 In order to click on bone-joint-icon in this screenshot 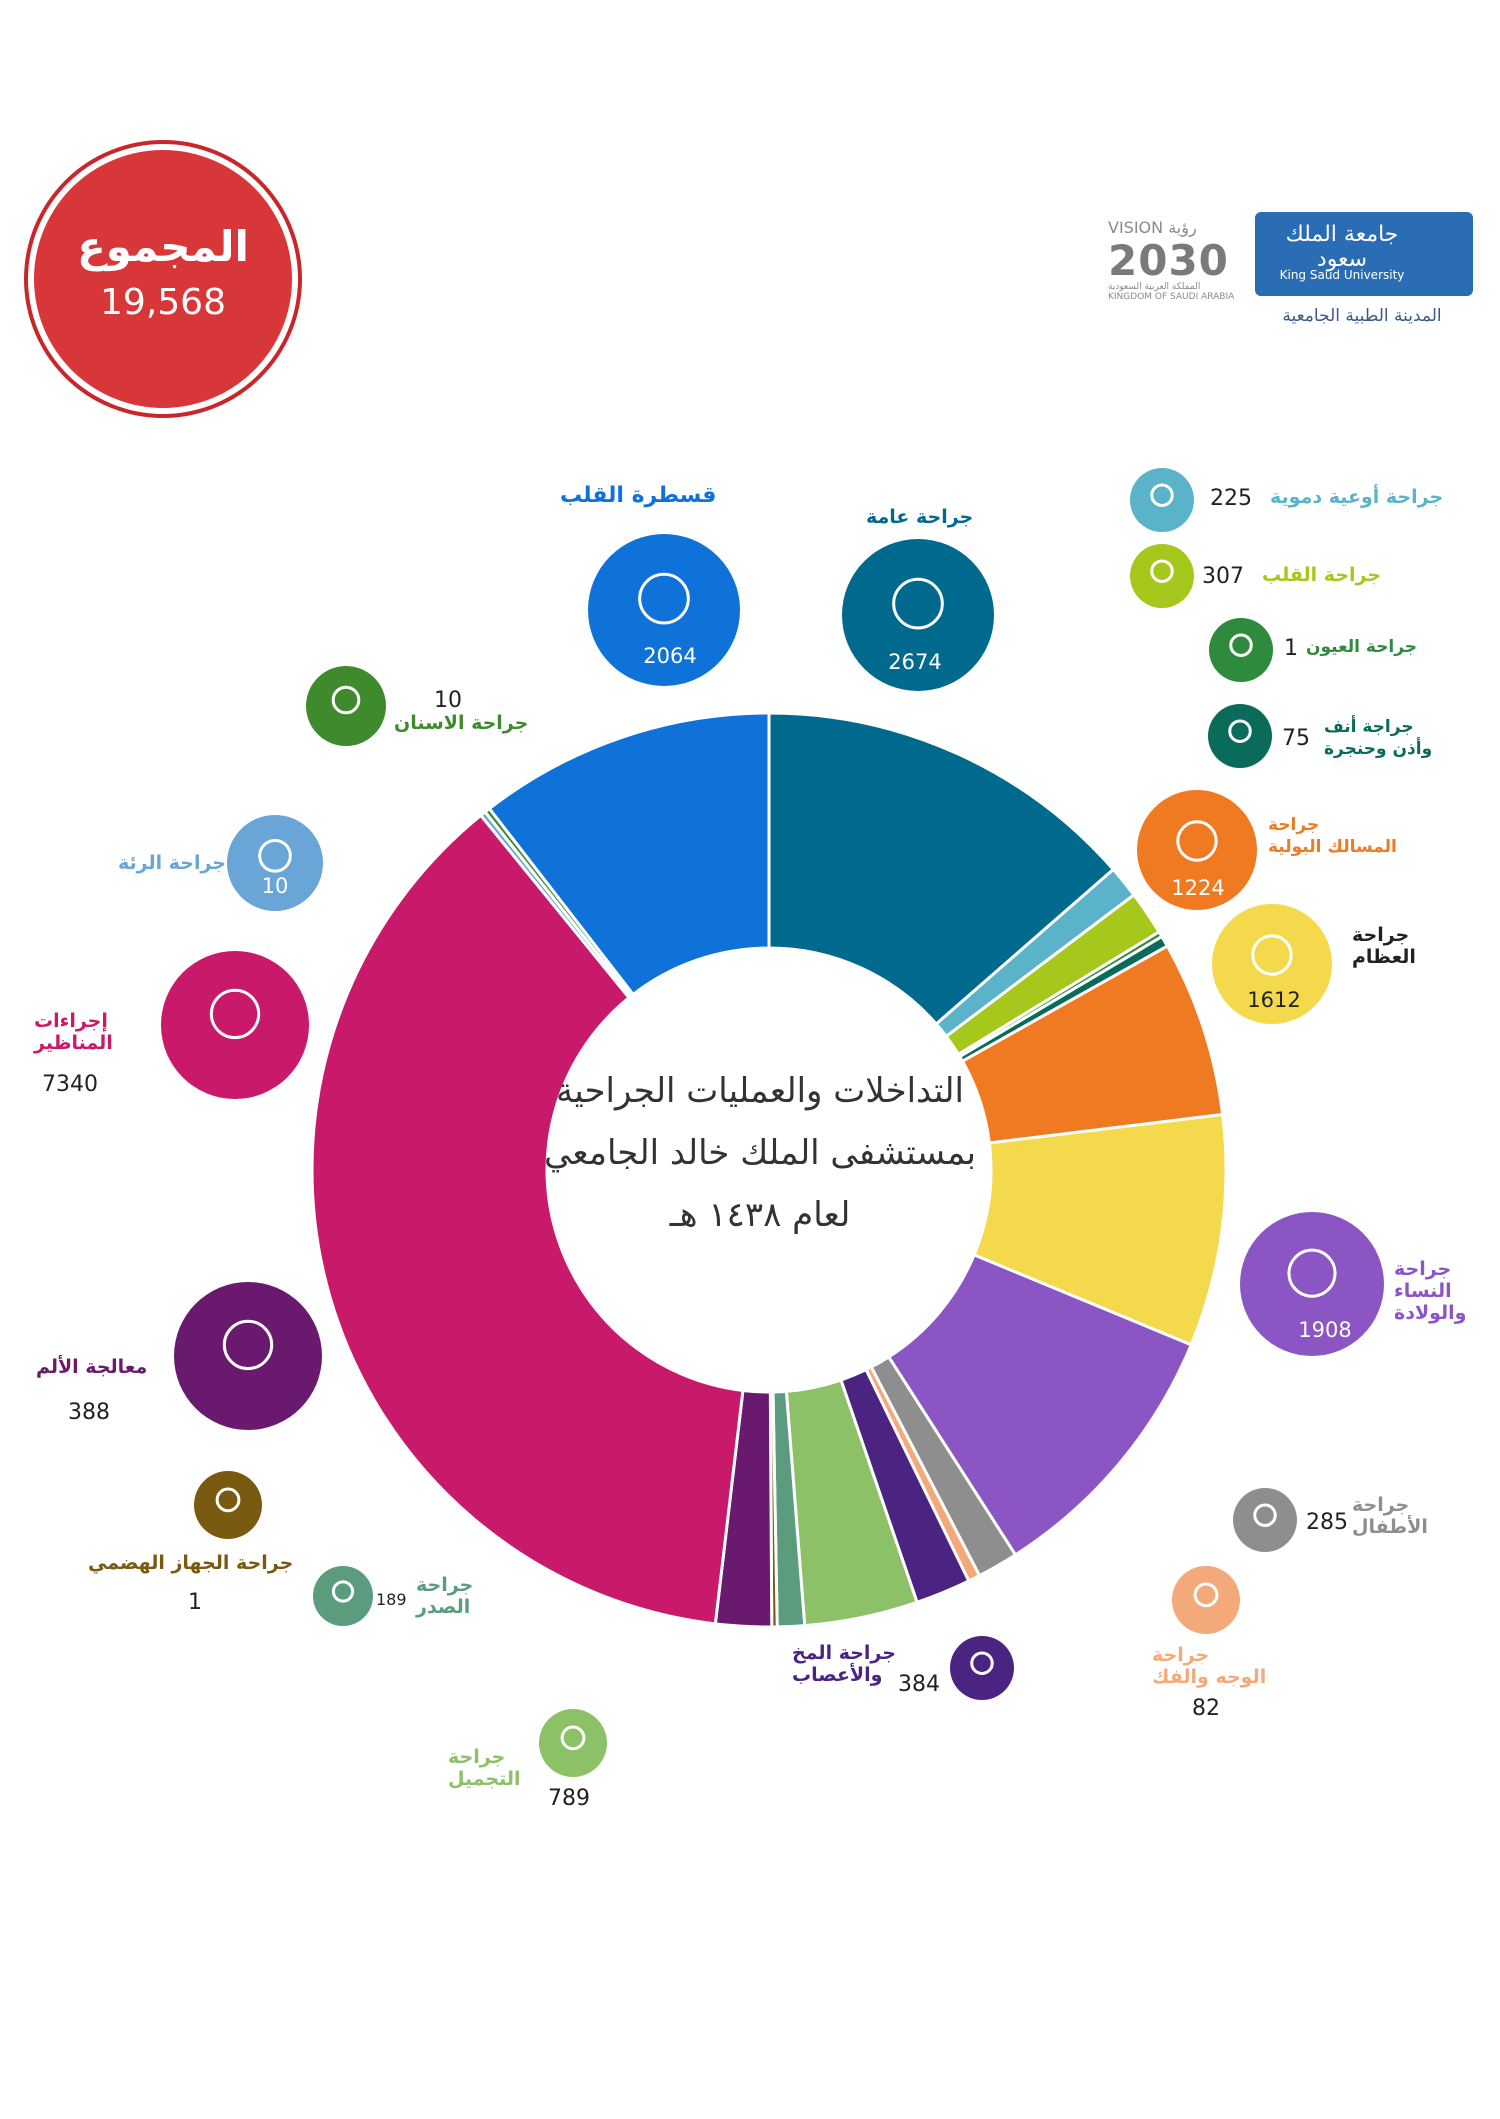, I will do `click(1272, 964)`.